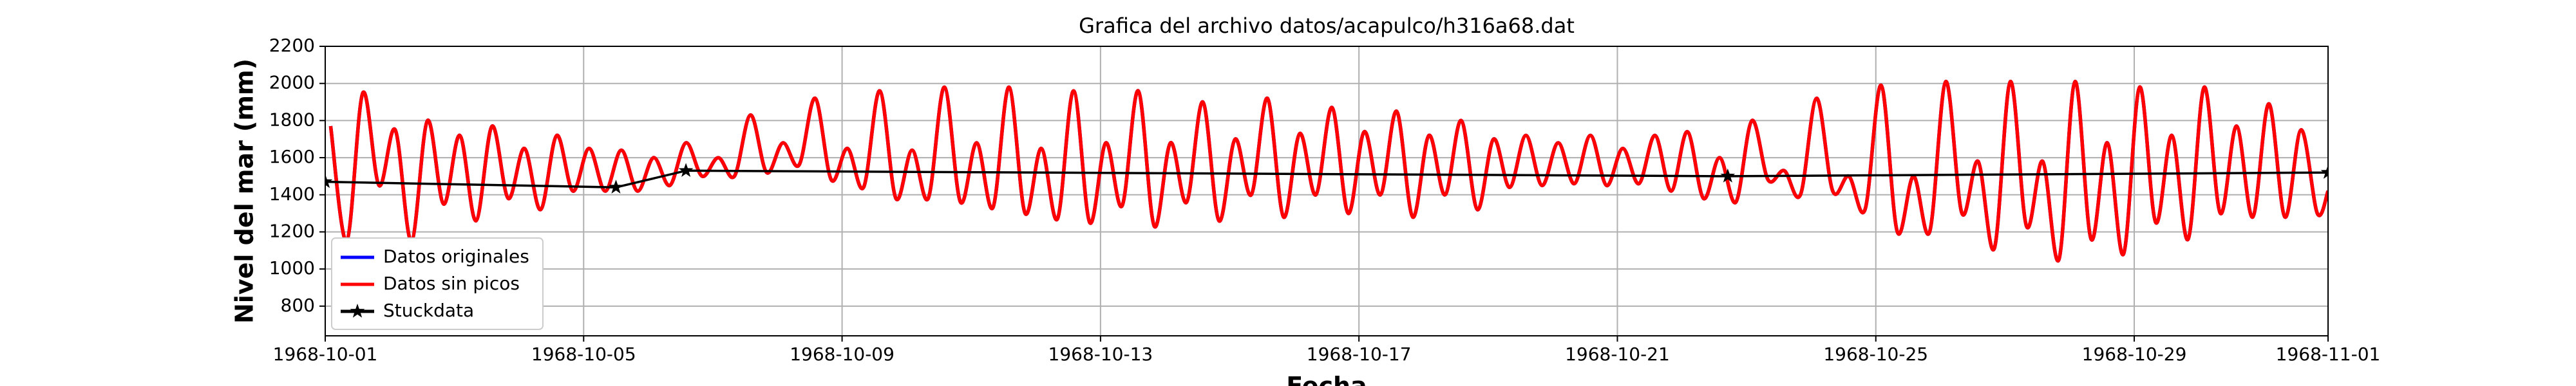  What do you see at coordinates (292, 156) in the screenshot?
I see `y-tick-label: 1600` at bounding box center [292, 156].